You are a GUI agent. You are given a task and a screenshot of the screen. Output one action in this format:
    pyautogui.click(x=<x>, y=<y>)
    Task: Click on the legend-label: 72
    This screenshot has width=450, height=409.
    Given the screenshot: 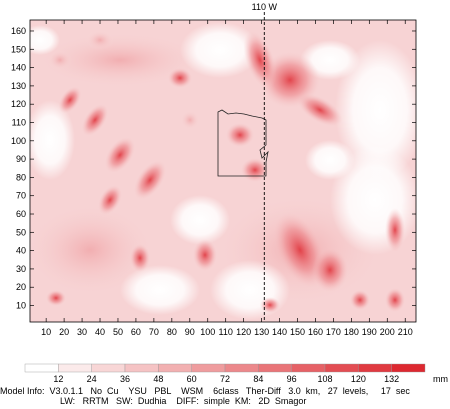 What is the action you would take?
    pyautogui.click(x=225, y=379)
    